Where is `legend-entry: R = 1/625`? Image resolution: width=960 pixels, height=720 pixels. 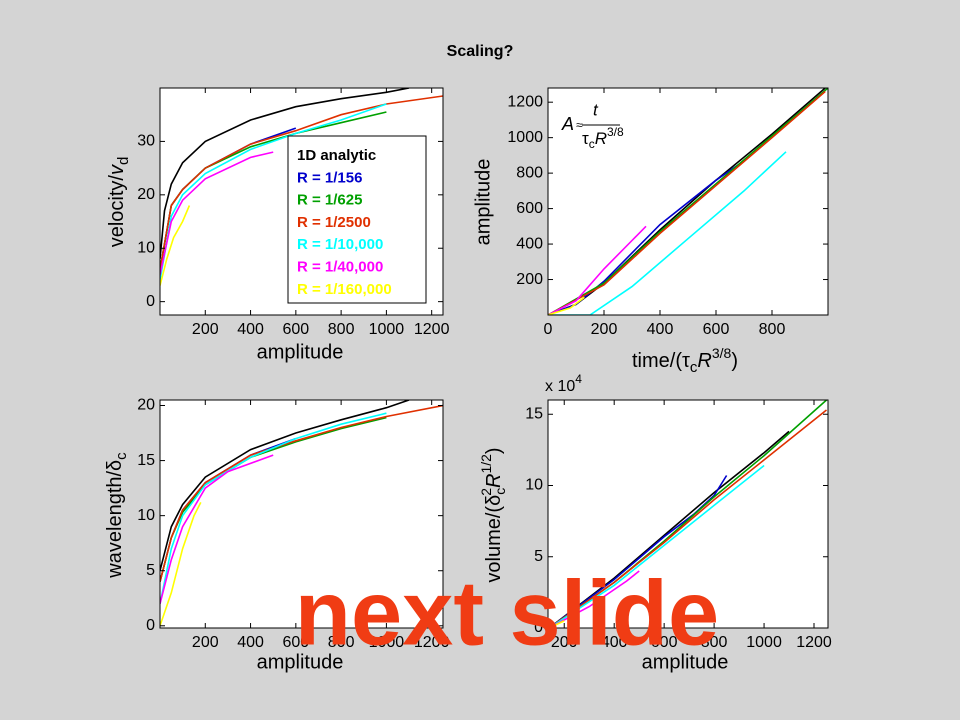
legend-entry: R = 1/625 is located at coordinates (329, 200).